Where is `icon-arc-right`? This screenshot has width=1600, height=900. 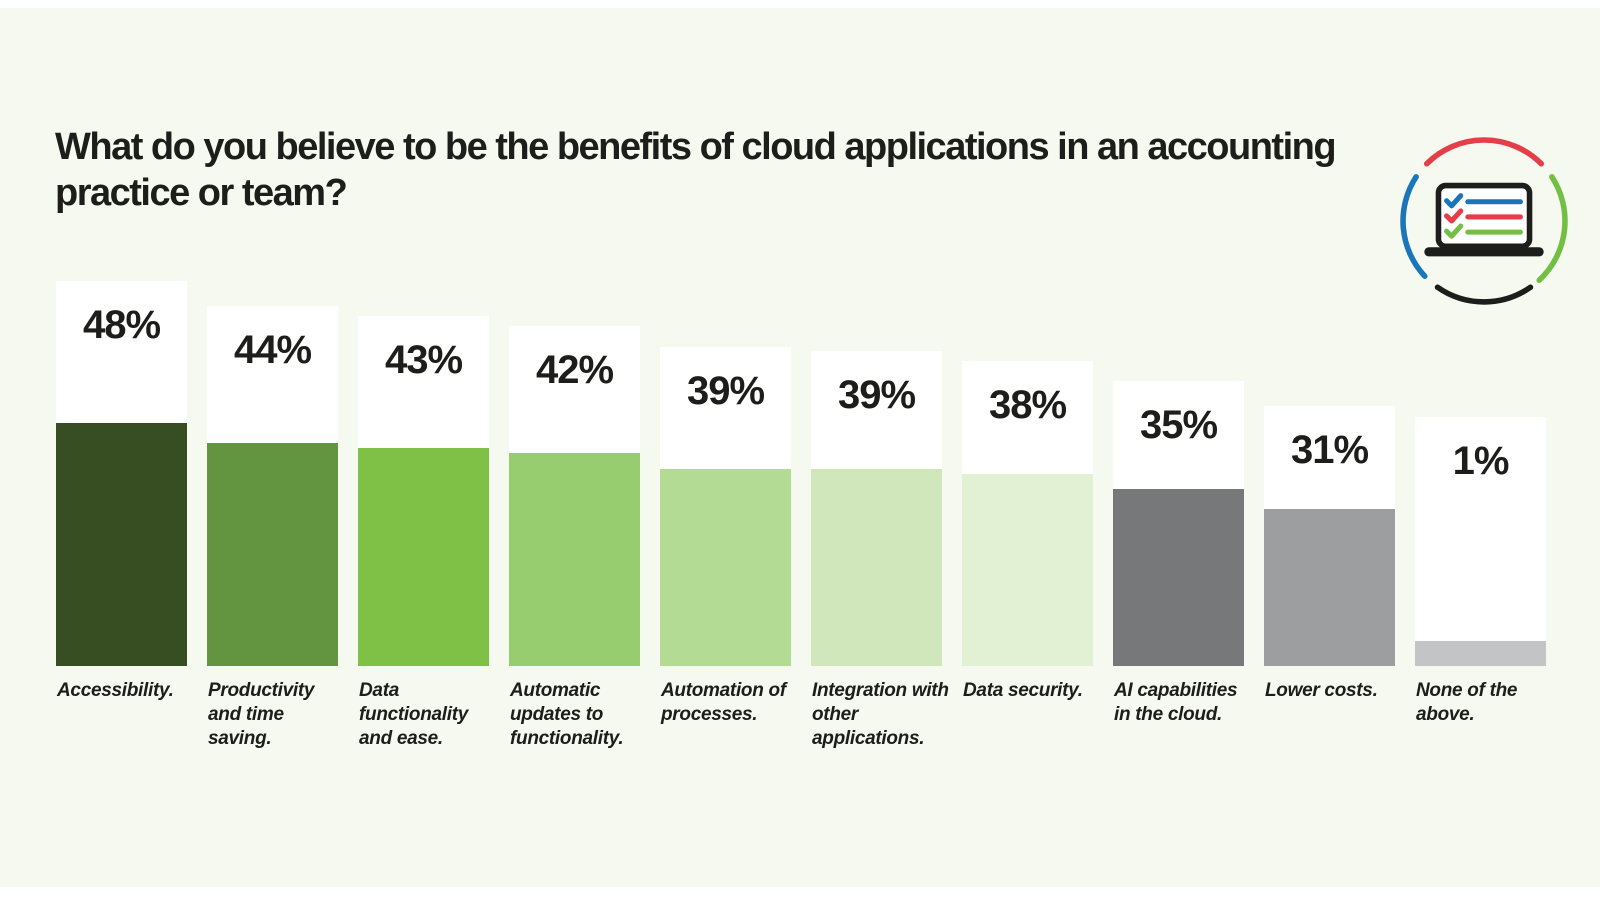
icon-arc-right is located at coordinates (1552, 228).